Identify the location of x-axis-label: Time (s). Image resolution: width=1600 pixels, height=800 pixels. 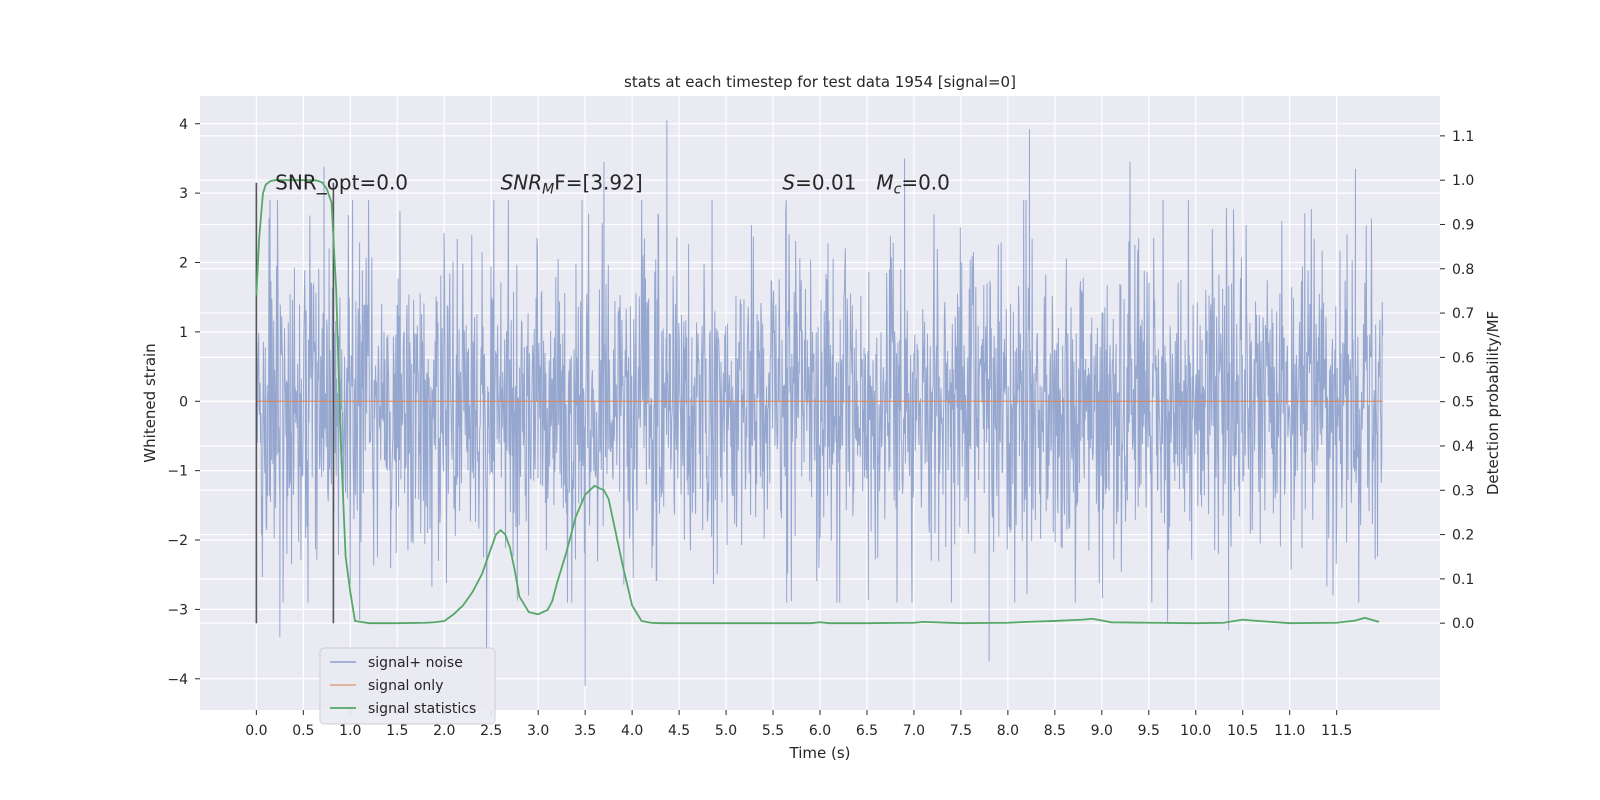
(820, 753).